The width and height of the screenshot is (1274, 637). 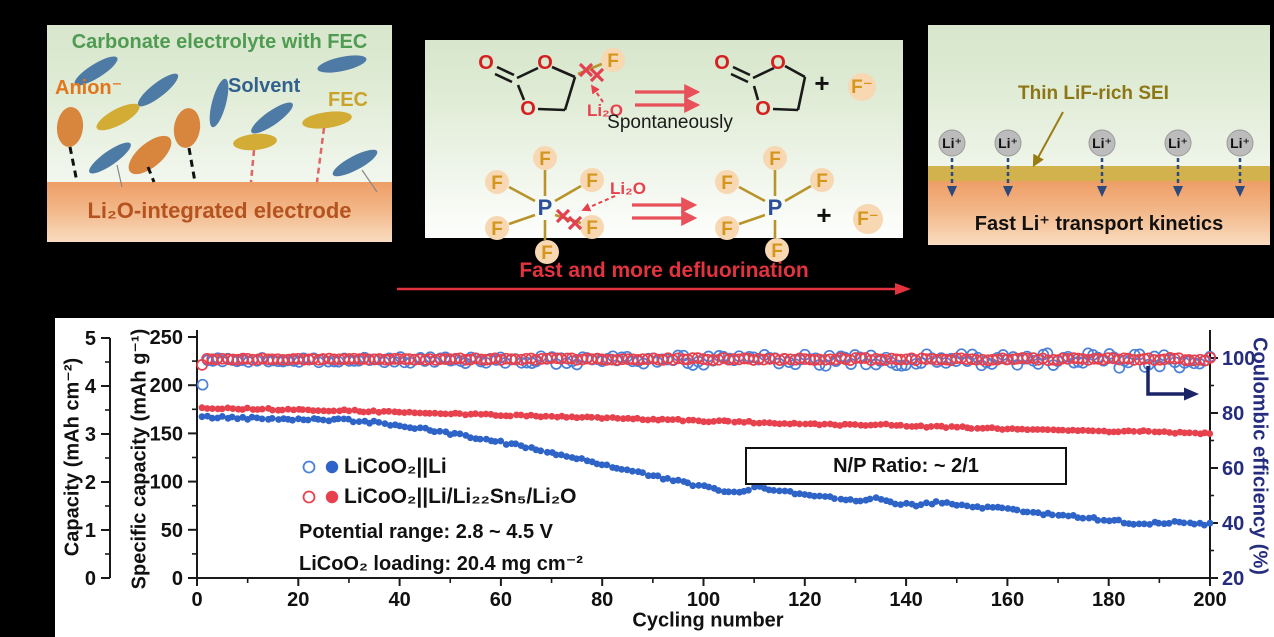 What do you see at coordinates (91, 387) in the screenshot?
I see `svg-text: 4` at bounding box center [91, 387].